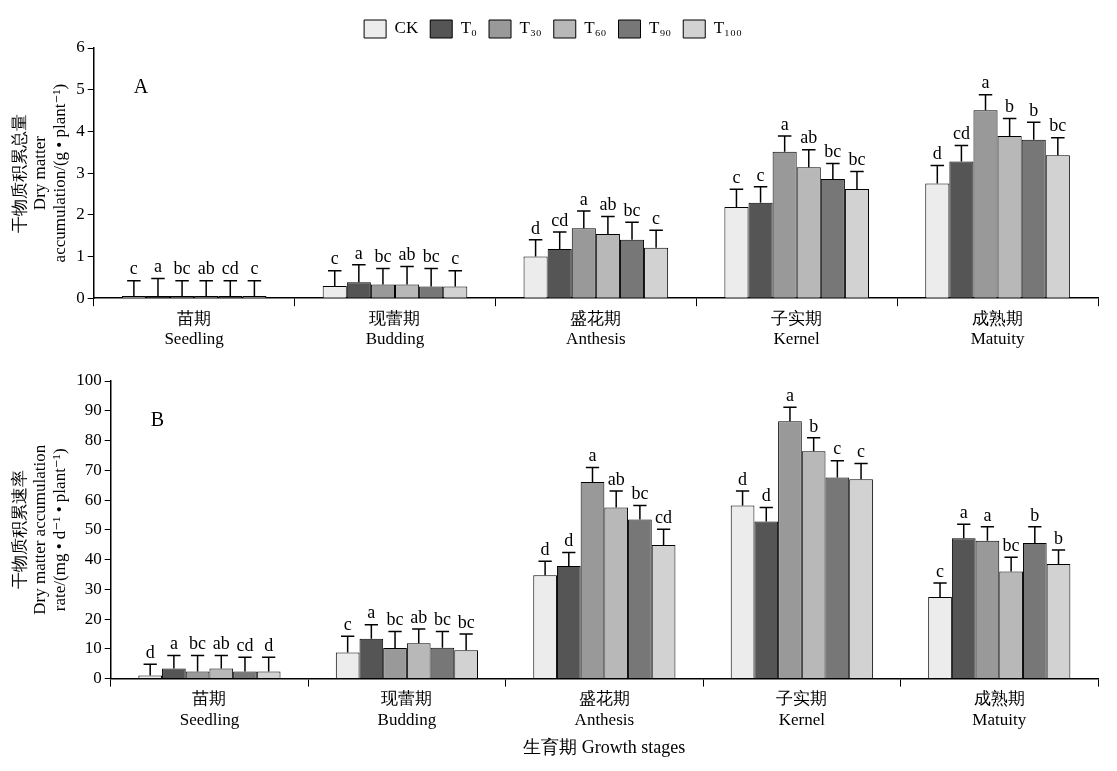  I want to click on legend-label: T₀, so click(469, 28).